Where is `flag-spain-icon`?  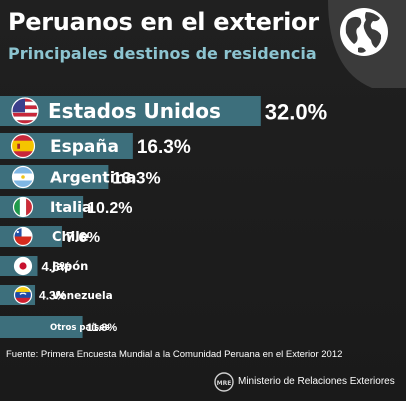 flag-spain-icon is located at coordinates (23, 146).